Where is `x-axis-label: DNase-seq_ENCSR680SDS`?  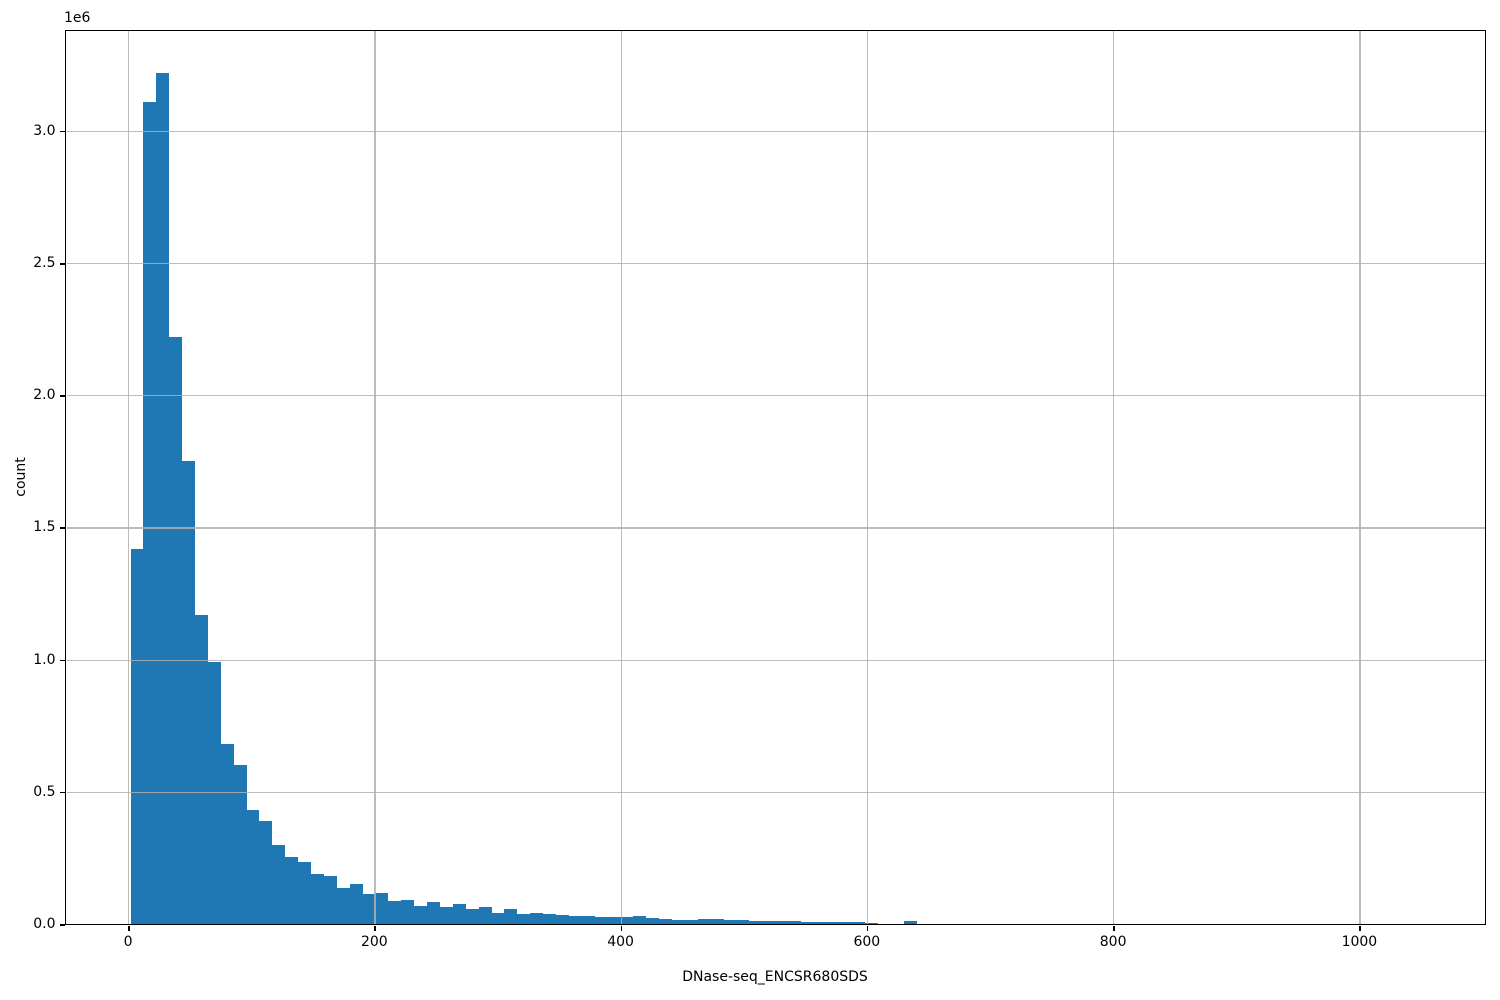
x-axis-label: DNase-seq_ENCSR680SDS is located at coordinates (775, 977).